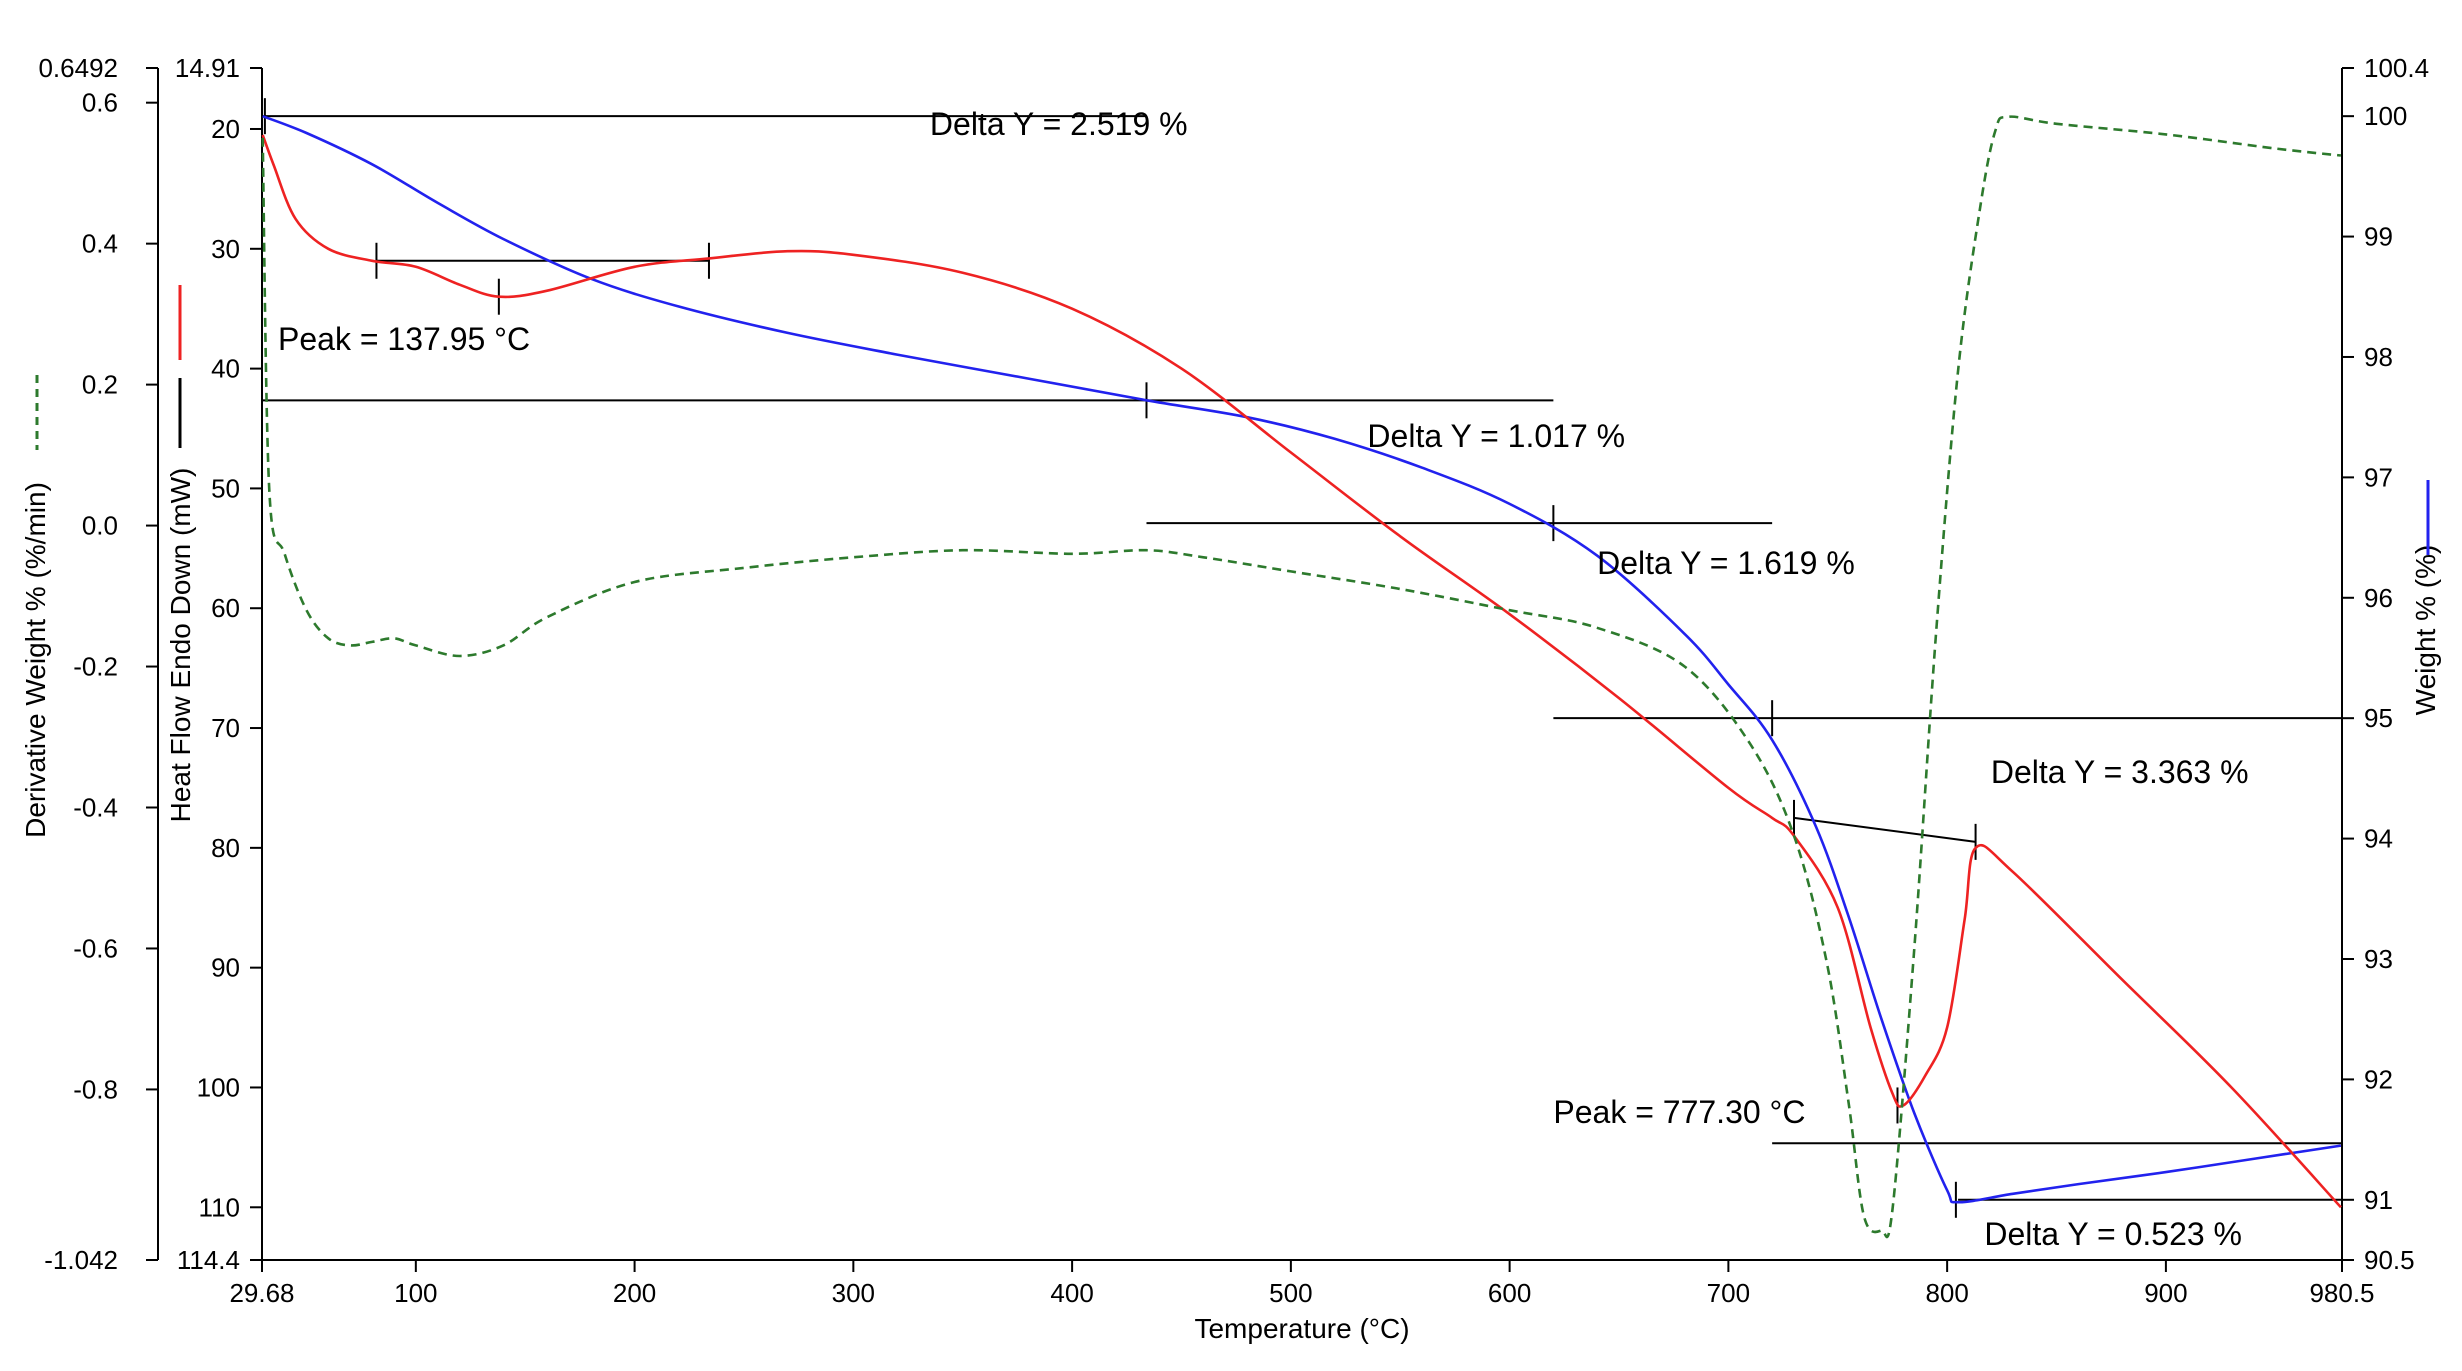  Describe the element at coordinates (225, 488) in the screenshot. I see `heatflow-tick-label: 50` at that location.